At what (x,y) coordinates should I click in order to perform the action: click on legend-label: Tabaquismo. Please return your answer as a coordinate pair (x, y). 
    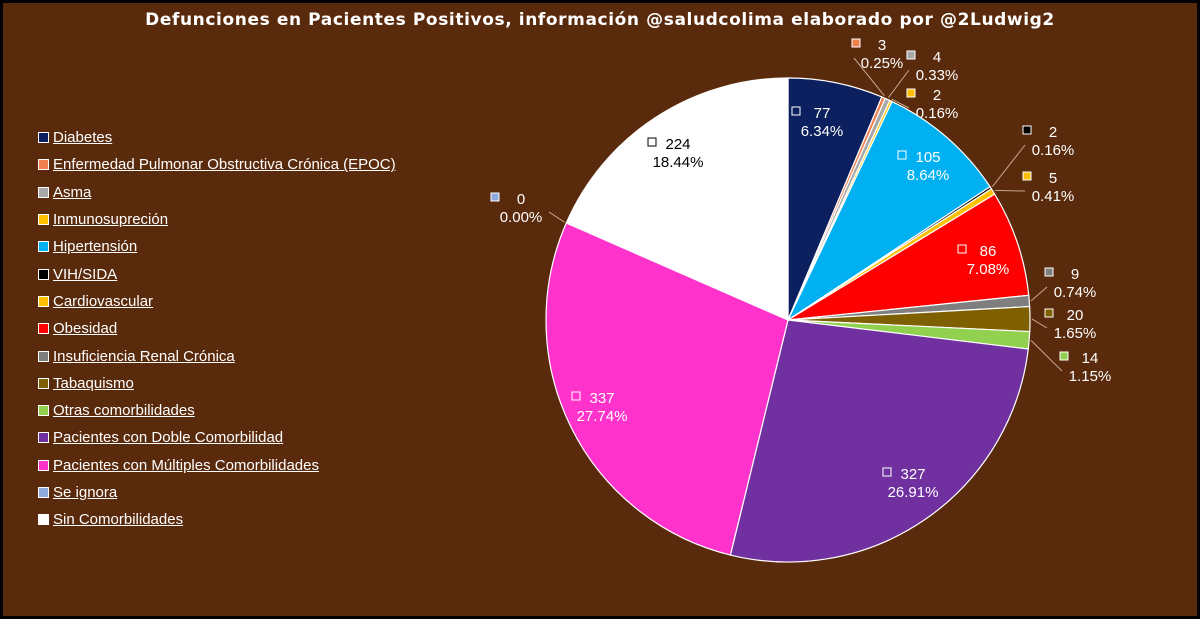
    Looking at the image, I should click on (93, 383).